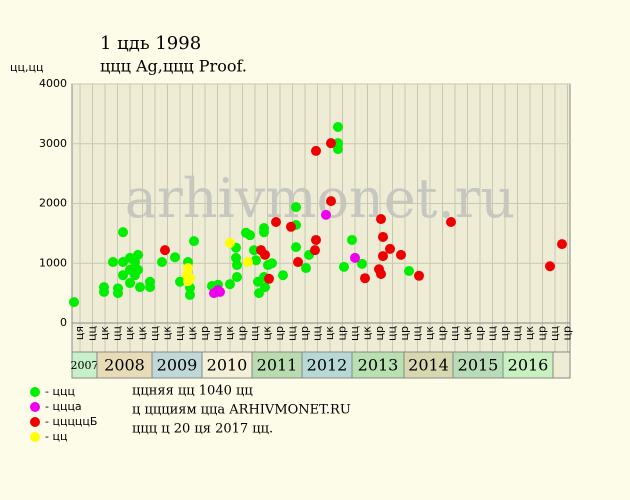 The width and height of the screenshot is (630, 500). I want to click on year-label: 2010, so click(227, 365).